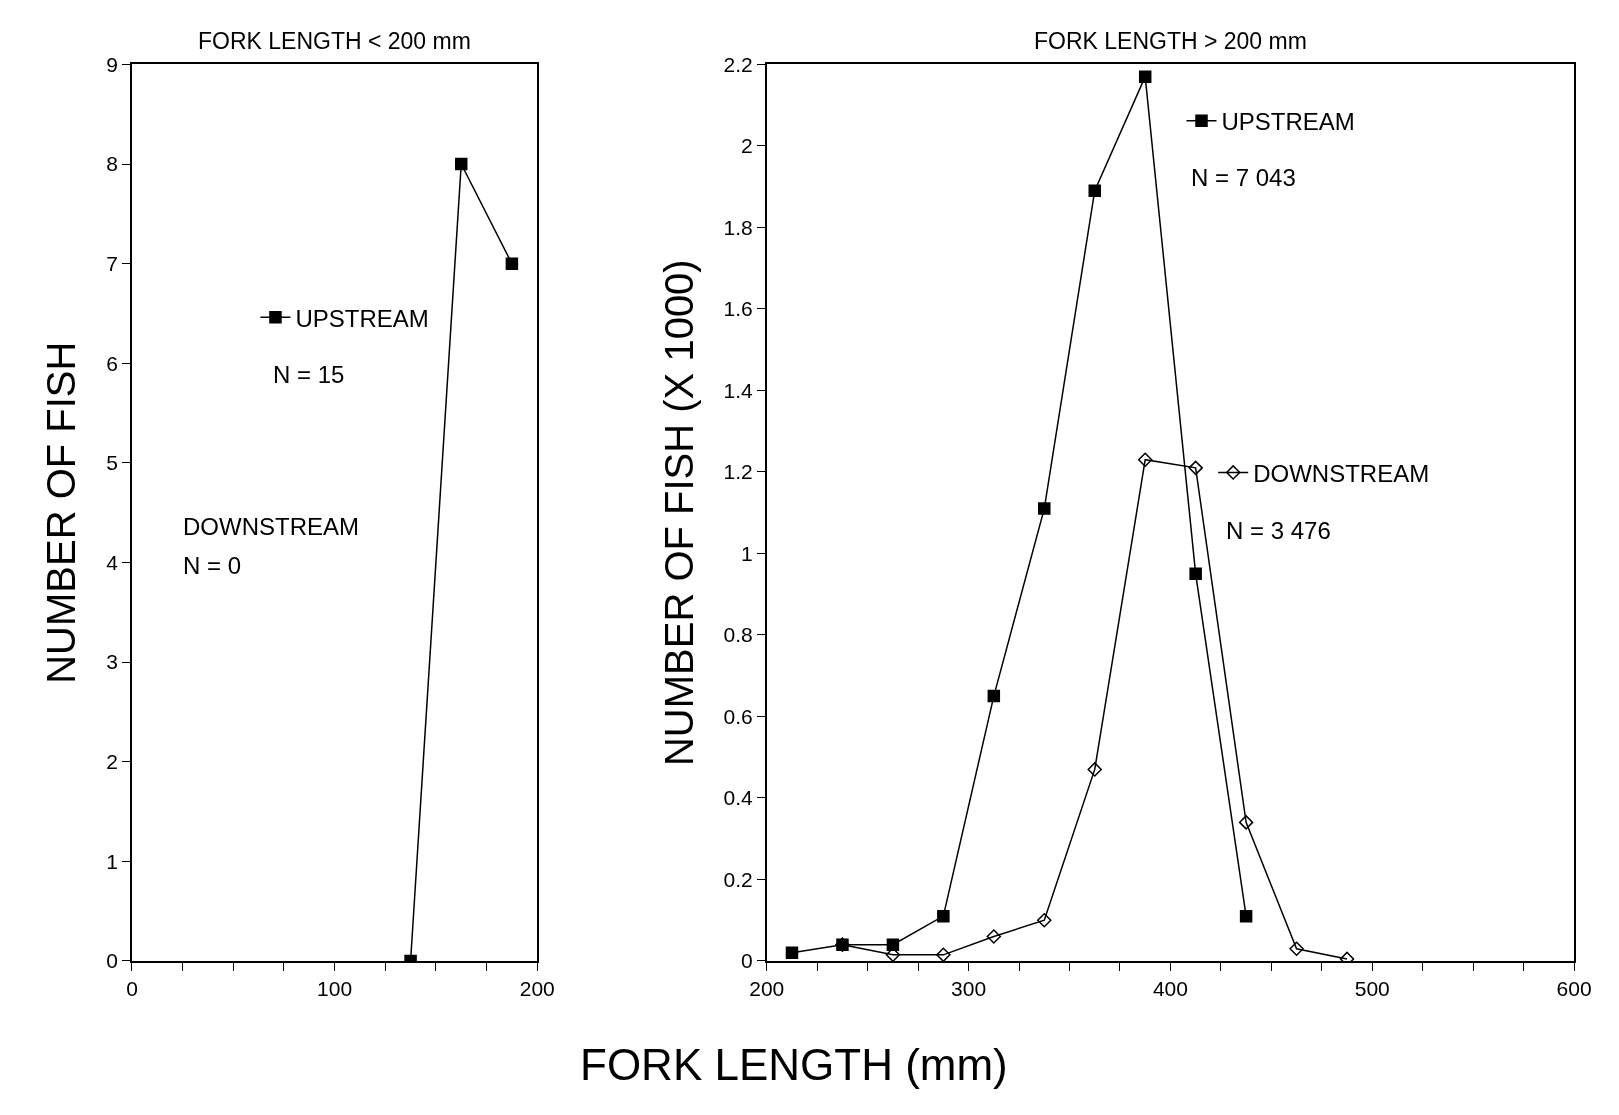 The height and width of the screenshot is (1115, 1619). What do you see at coordinates (112, 64) in the screenshot?
I see `y-tick-label: 9` at bounding box center [112, 64].